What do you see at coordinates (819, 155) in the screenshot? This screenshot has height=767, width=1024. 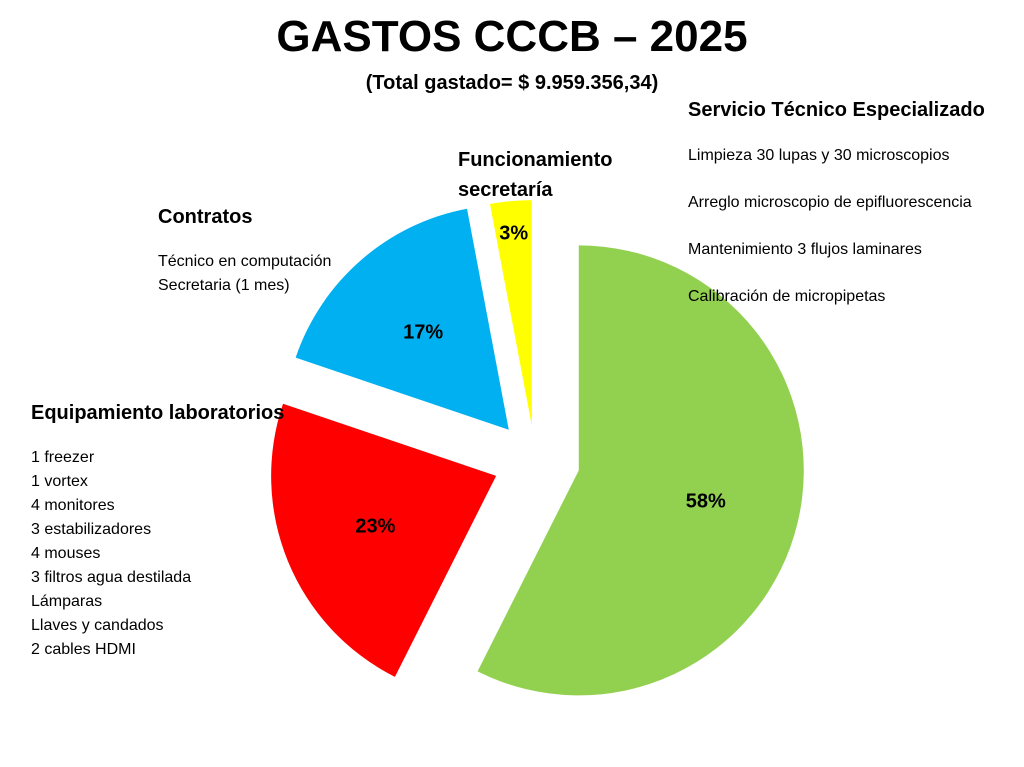 I see `list-item: Limpieza 30 lupas y 30 microscopios` at bounding box center [819, 155].